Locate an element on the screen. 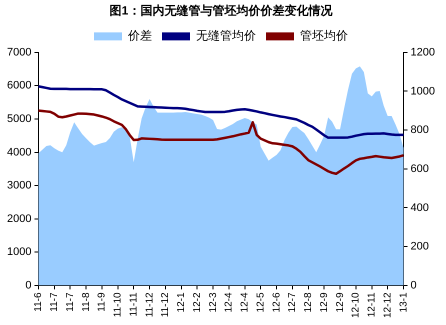 Image resolution: width=446 pixels, height=325 pixels. y2-tick-label: 0 is located at coordinates (413, 285).